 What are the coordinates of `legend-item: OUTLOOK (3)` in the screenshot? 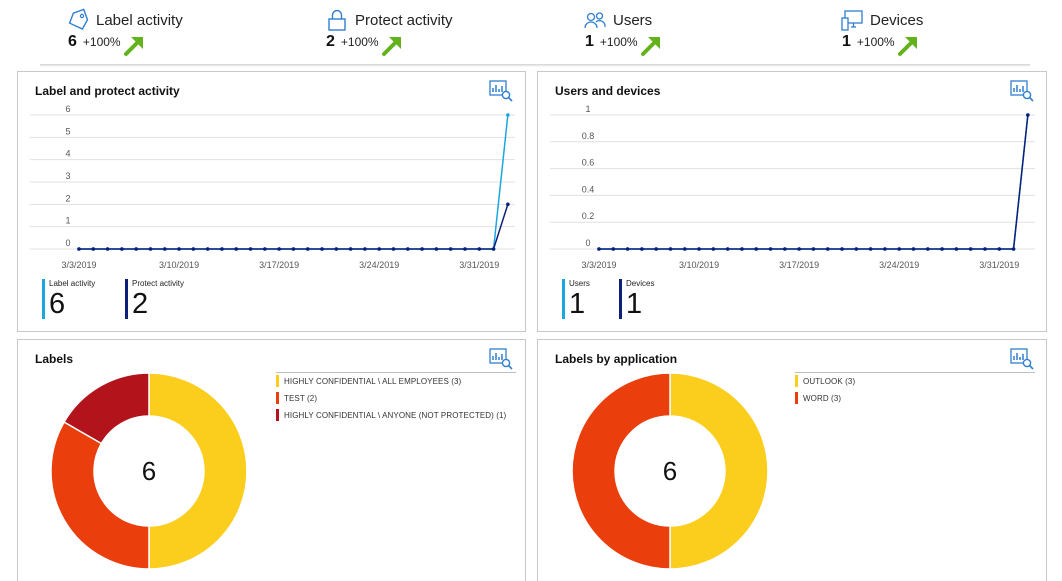 It's located at (825, 381).